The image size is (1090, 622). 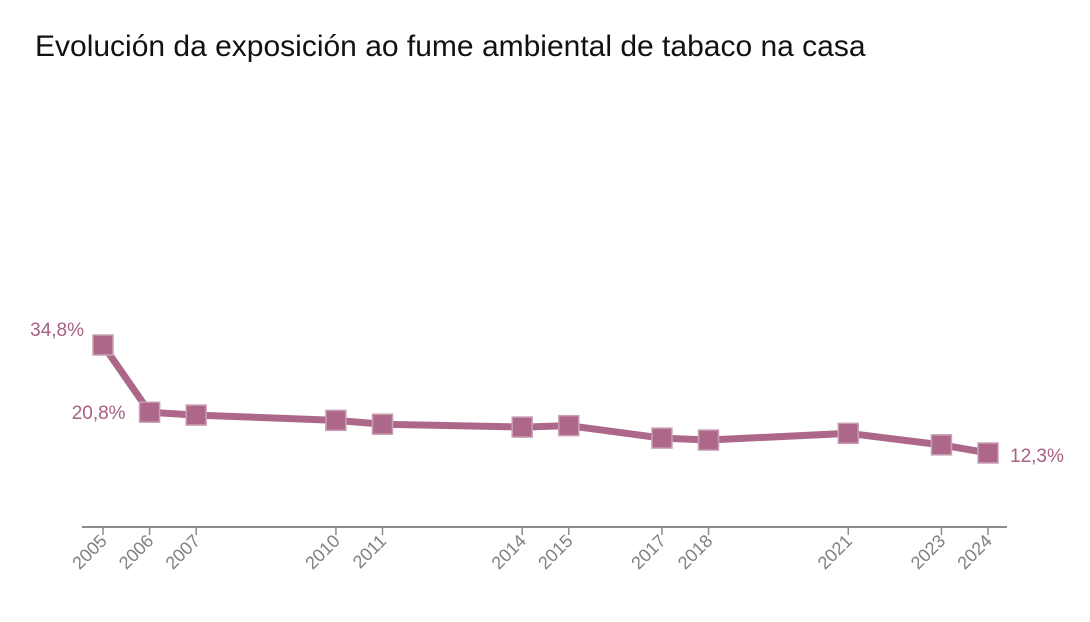 I want to click on x-axis-tick-label-2023: 2023, so click(x=928, y=552).